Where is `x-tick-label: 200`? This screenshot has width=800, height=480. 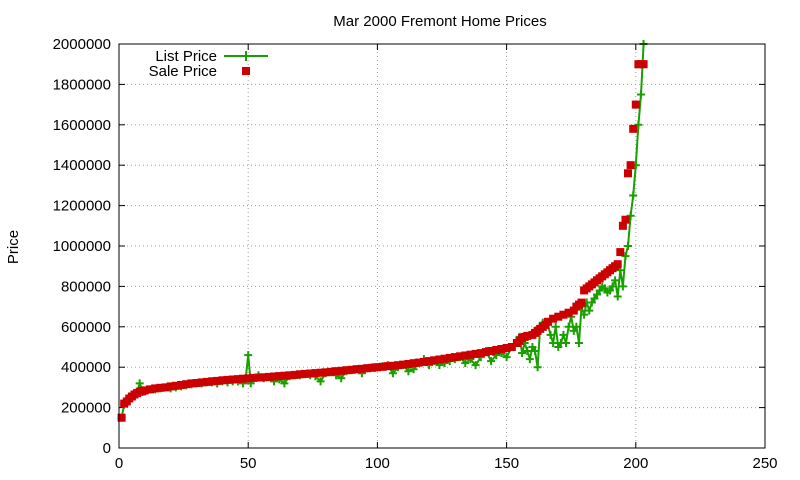
x-tick-label: 200 is located at coordinates (635, 463).